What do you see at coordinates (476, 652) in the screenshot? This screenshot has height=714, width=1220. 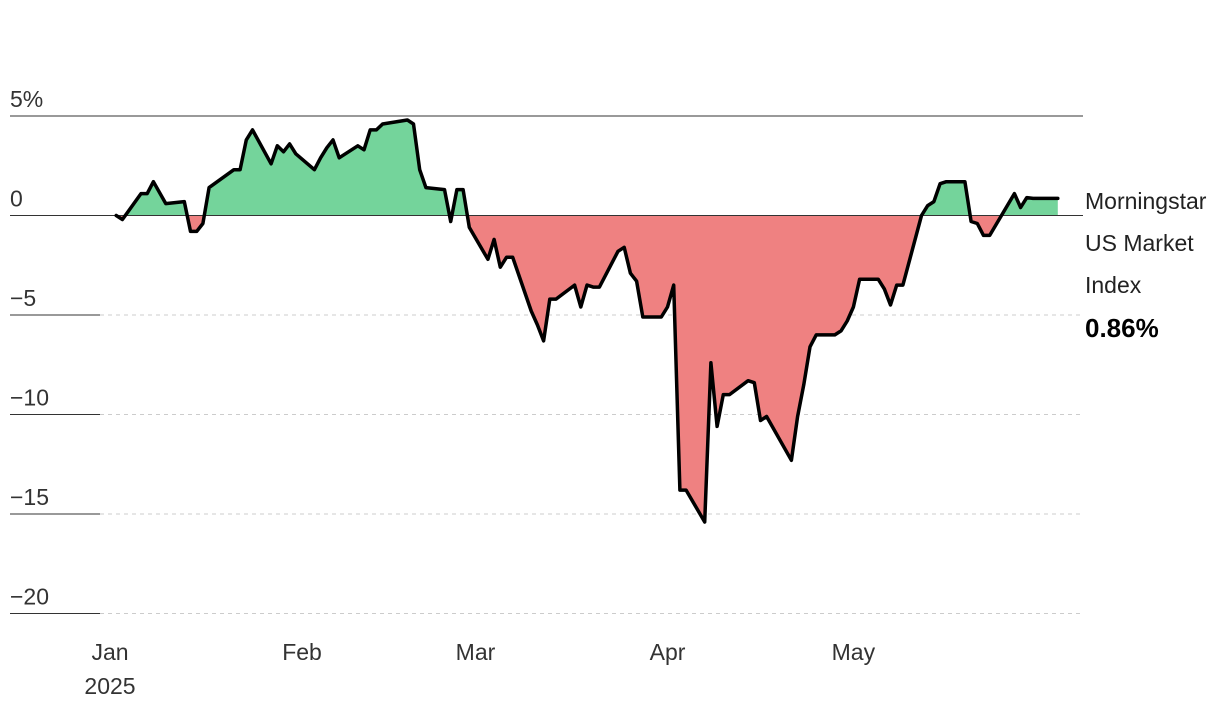 I see `x-tick-label: Mar` at bounding box center [476, 652].